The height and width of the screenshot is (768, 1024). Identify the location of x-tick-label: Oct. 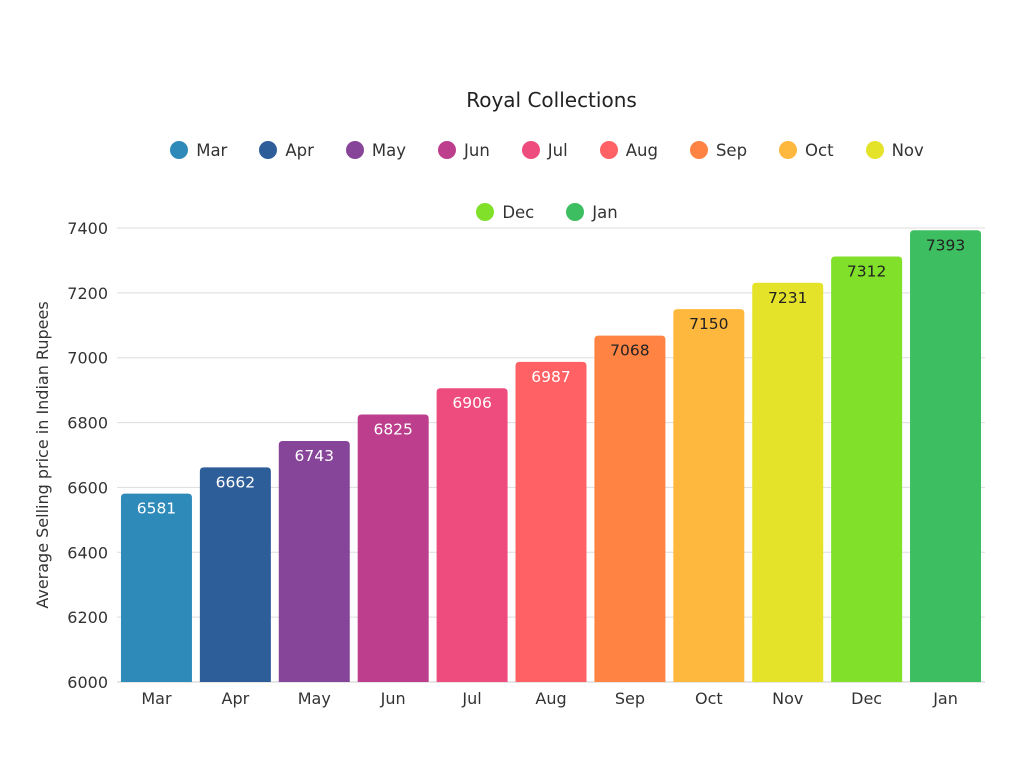
(709, 698).